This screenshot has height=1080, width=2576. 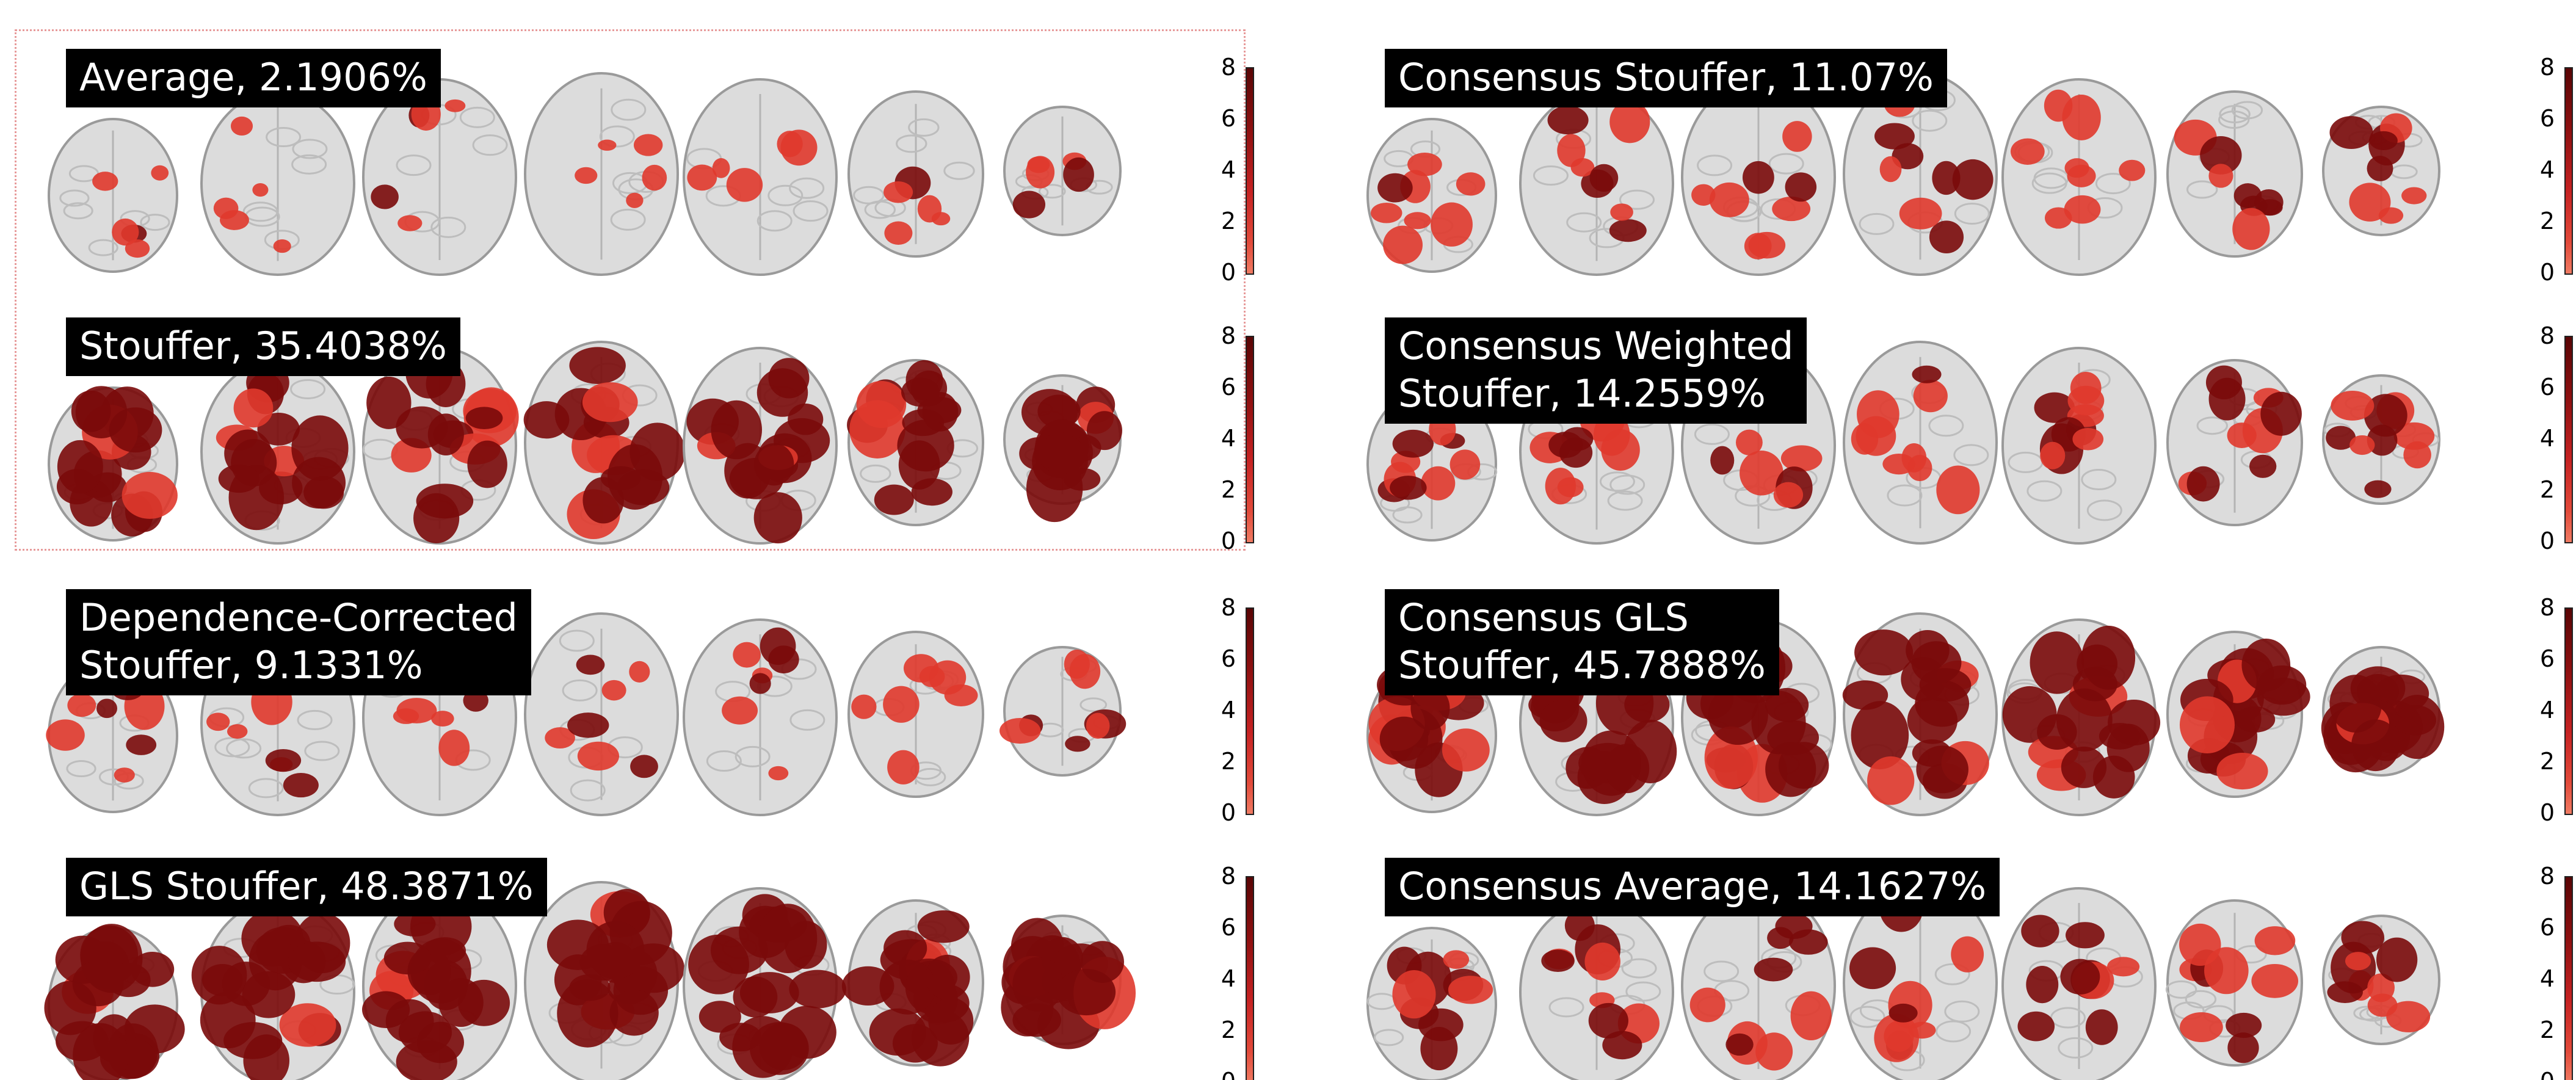 I want to click on method-label: Consensus Weighted Stouffer, 14.2559%, so click(x=1596, y=371).